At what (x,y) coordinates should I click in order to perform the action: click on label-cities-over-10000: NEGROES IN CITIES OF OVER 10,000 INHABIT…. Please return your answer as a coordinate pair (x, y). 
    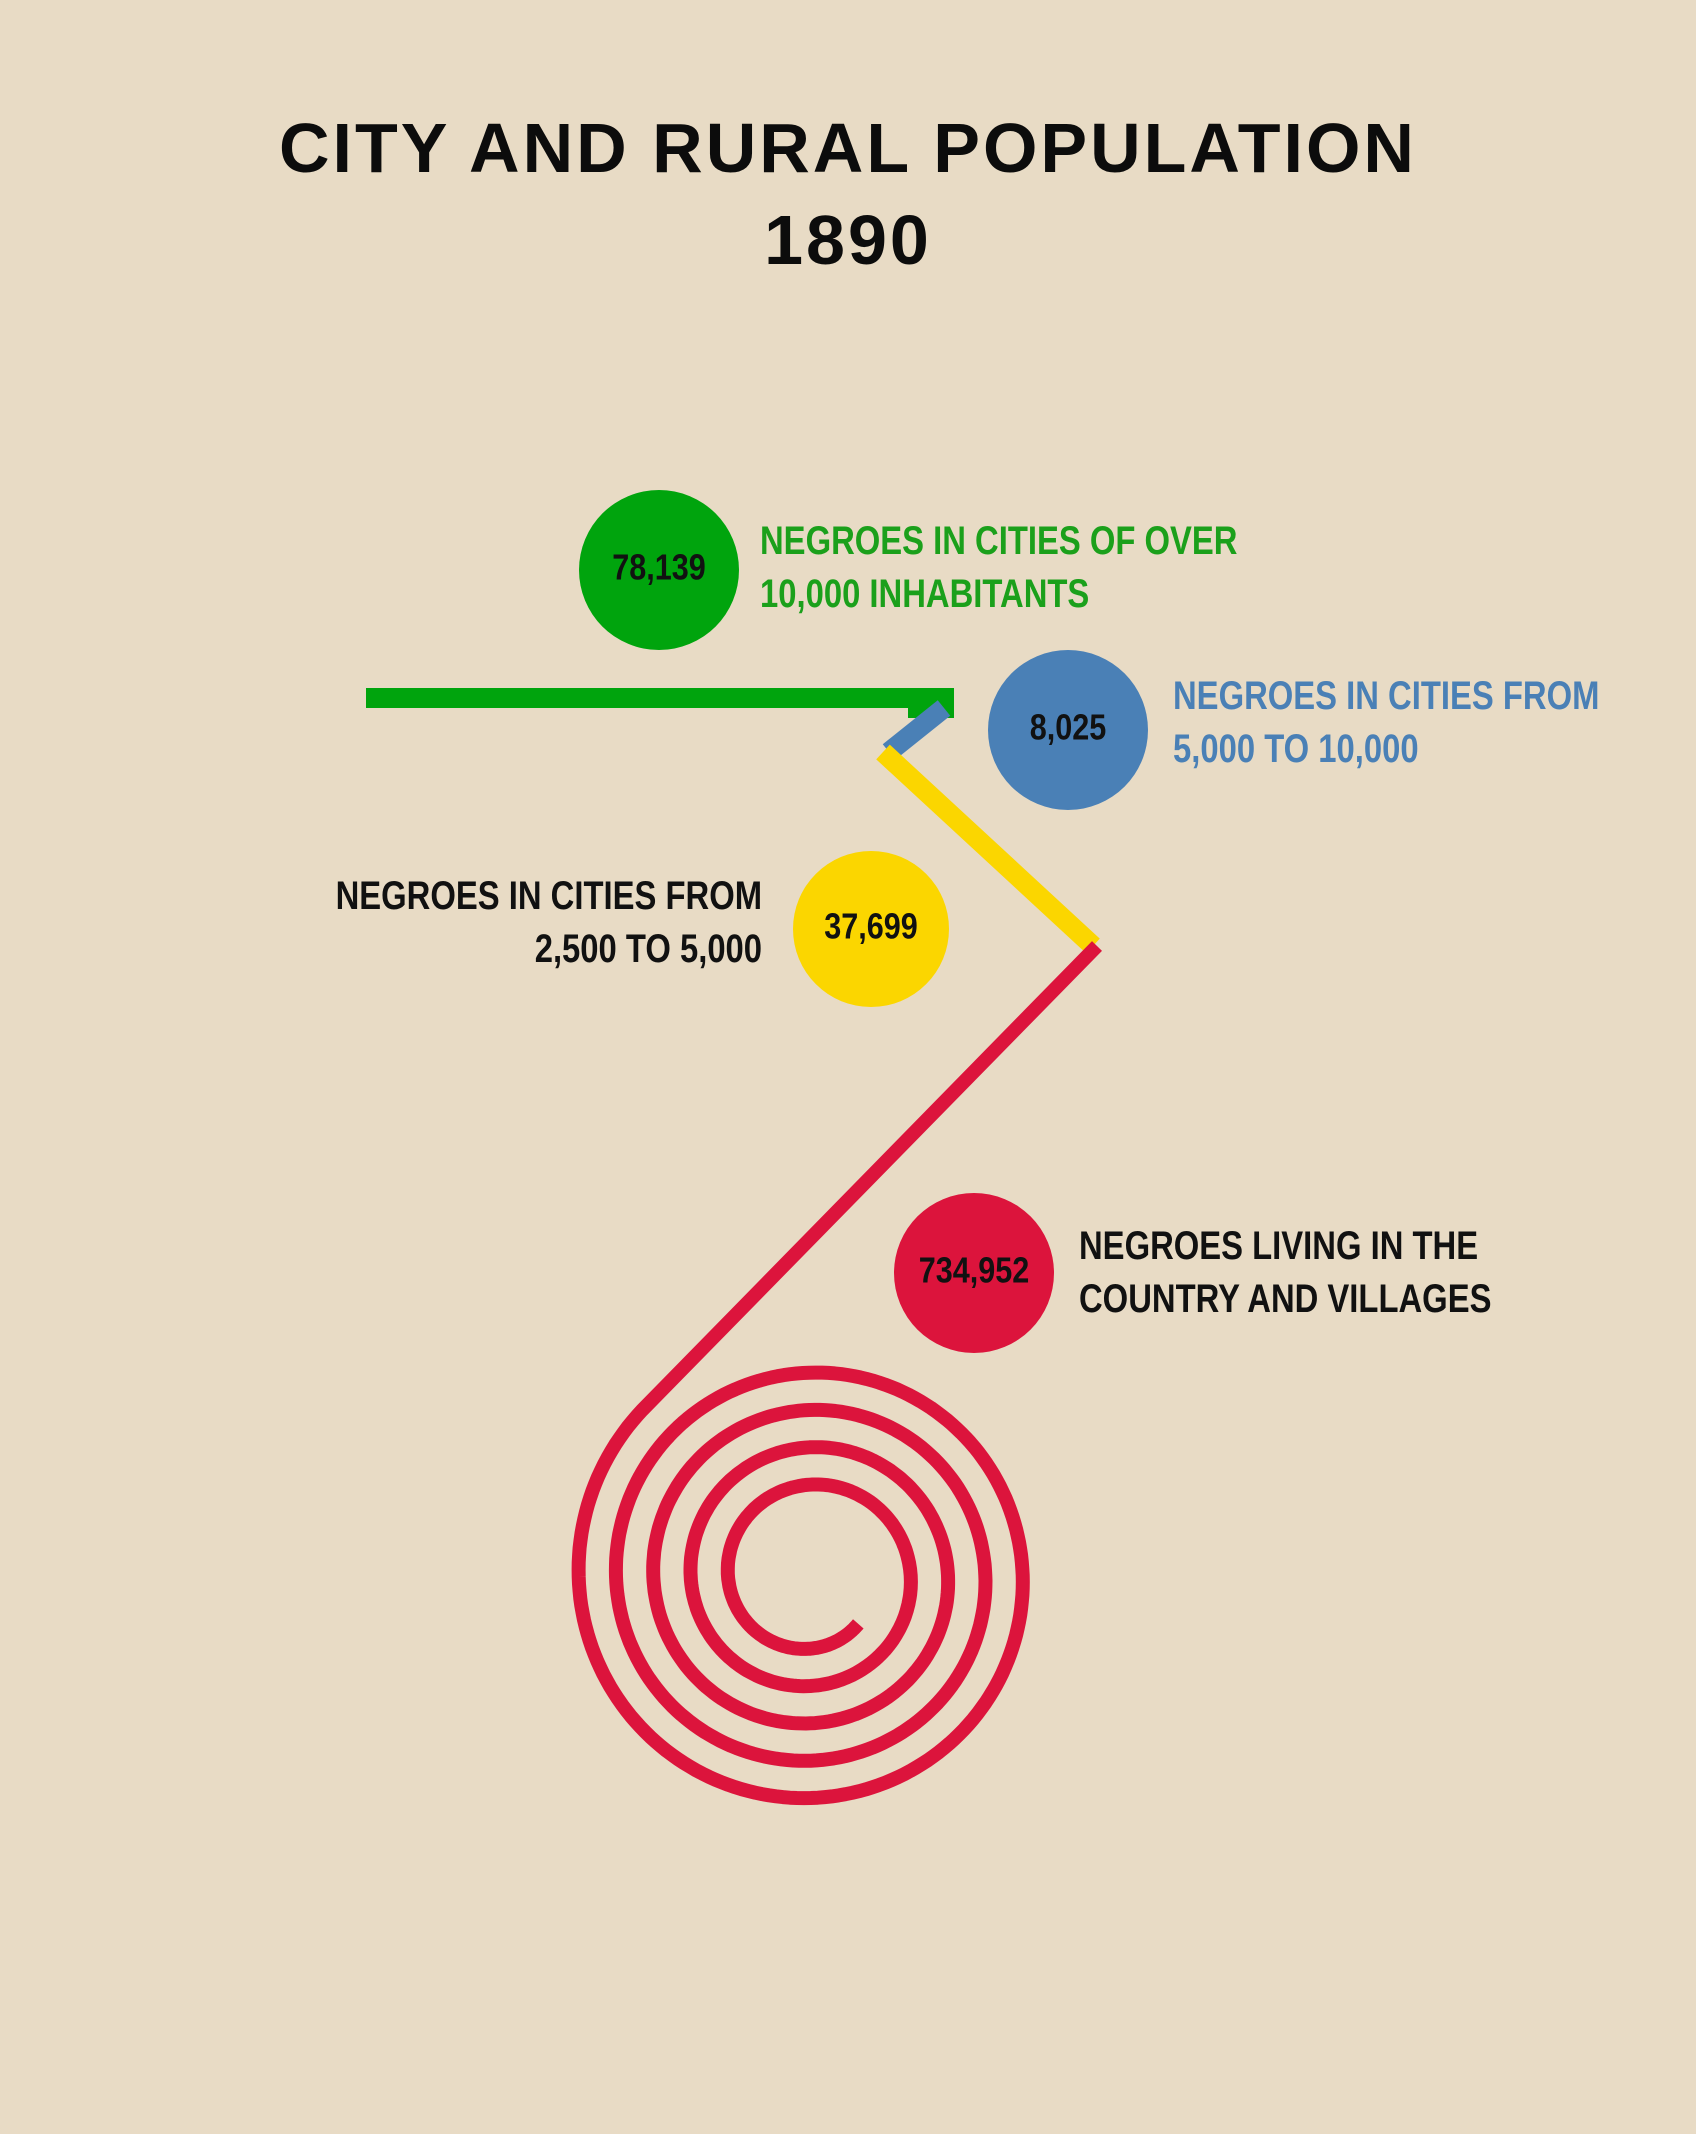
    Looking at the image, I should click on (998, 568).